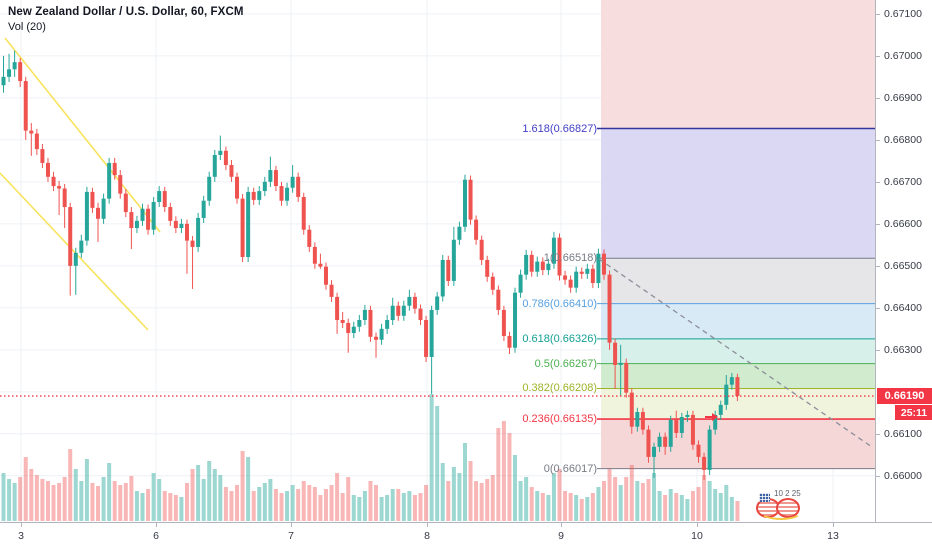  Describe the element at coordinates (735, 353) in the screenshot. I see `gray-dashed-trendline` at that location.